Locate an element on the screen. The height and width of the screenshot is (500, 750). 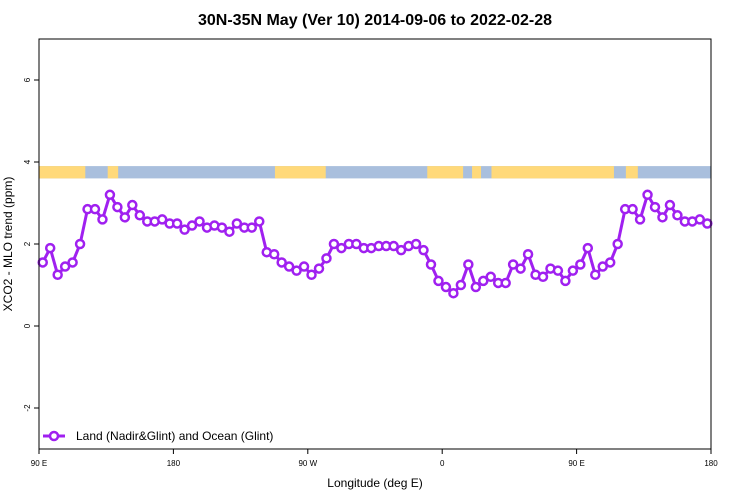
x-tick-label: 90 W is located at coordinates (307, 463).